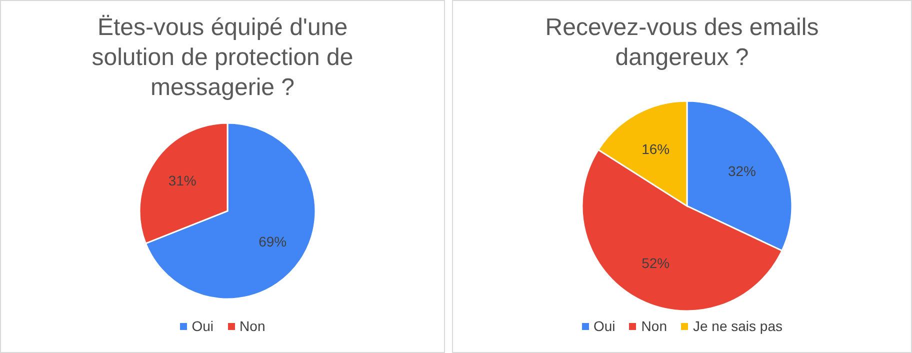 The image size is (912, 353). What do you see at coordinates (182, 180) in the screenshot?
I see `data-label: 31%` at bounding box center [182, 180].